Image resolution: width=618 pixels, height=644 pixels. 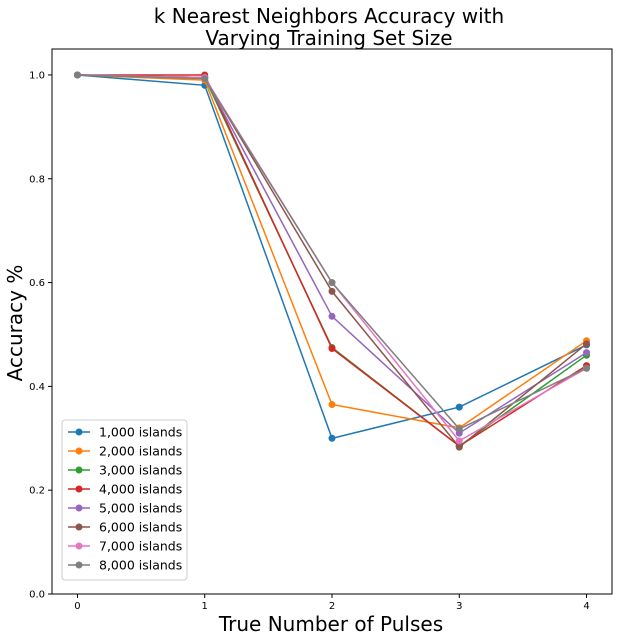 What do you see at coordinates (140, 470) in the screenshot?
I see `legend-label: 3,000 islands` at bounding box center [140, 470].